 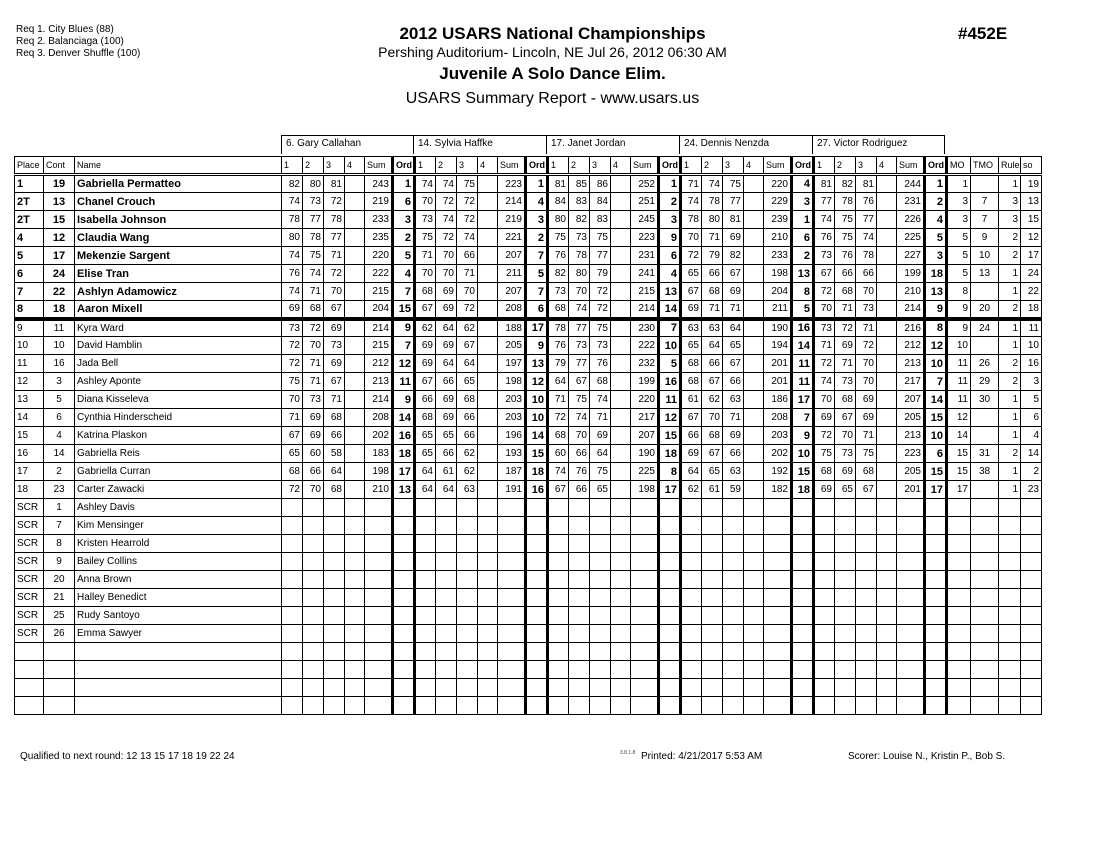 I want to click on sum-cell: 210, so click(x=777, y=237).